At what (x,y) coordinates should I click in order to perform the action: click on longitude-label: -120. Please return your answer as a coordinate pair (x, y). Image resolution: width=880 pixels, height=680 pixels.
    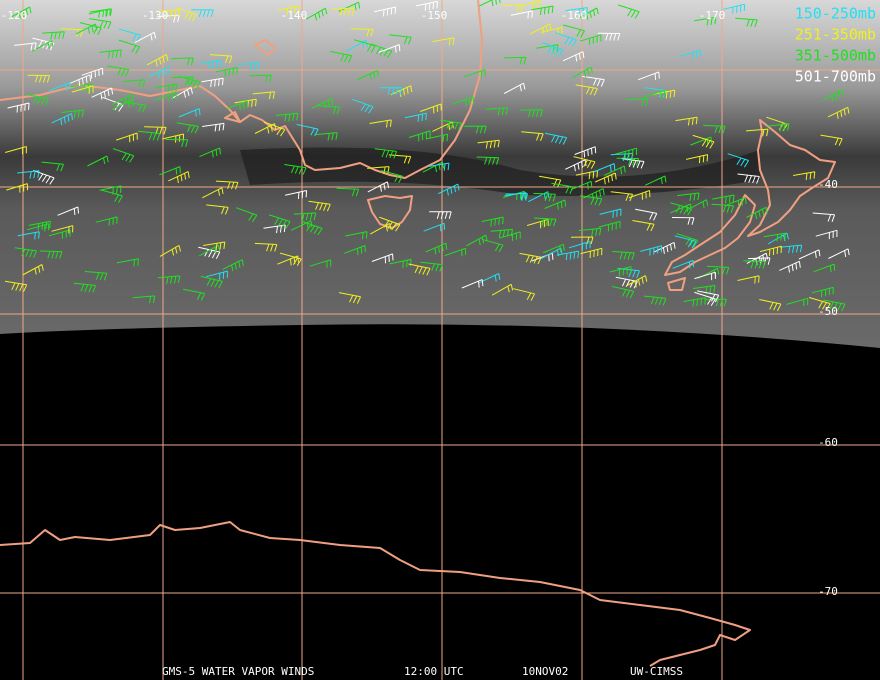
    Looking at the image, I should click on (14, 15).